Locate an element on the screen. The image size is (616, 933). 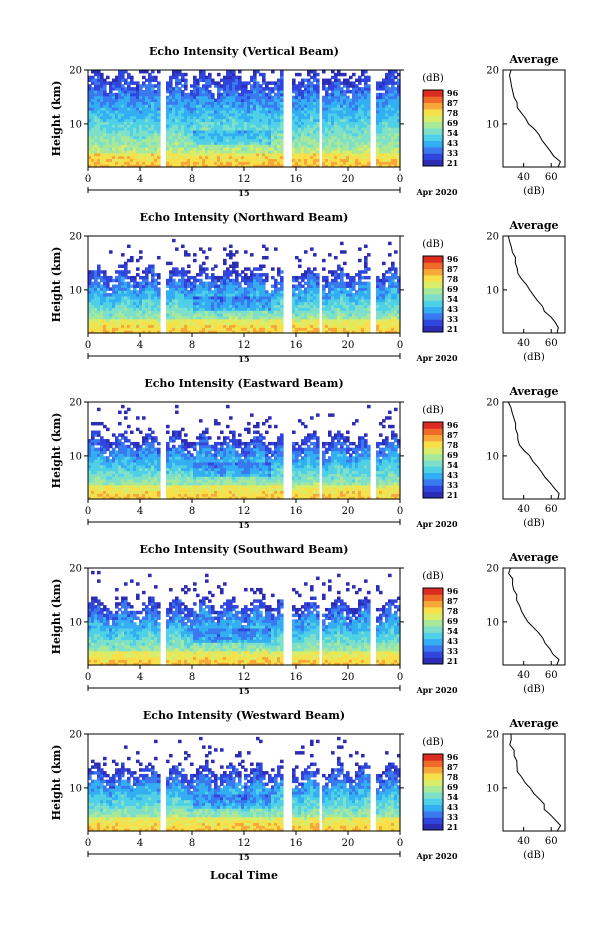
x-tick-label: 20 is located at coordinates (348, 179).